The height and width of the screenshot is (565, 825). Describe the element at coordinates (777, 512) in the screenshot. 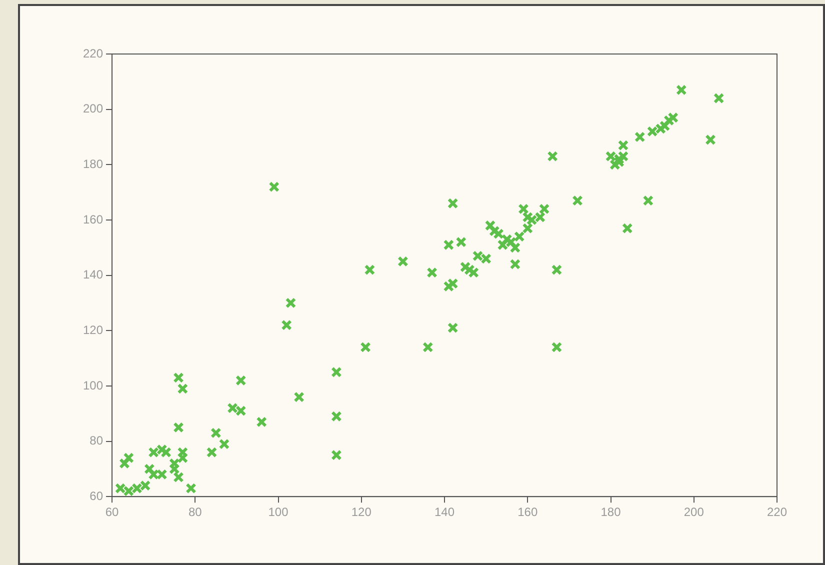

I see `x-tick-label: 220` at that location.